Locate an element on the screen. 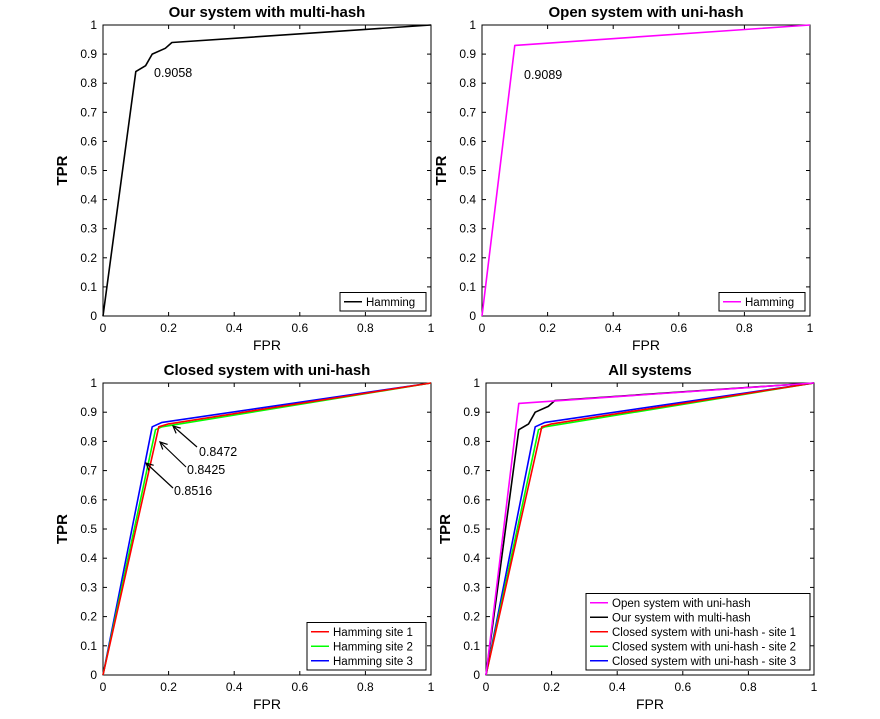 This screenshot has height=719, width=880. legend-entry-label: Closed system with uni-hash - site 3 is located at coordinates (704, 662).